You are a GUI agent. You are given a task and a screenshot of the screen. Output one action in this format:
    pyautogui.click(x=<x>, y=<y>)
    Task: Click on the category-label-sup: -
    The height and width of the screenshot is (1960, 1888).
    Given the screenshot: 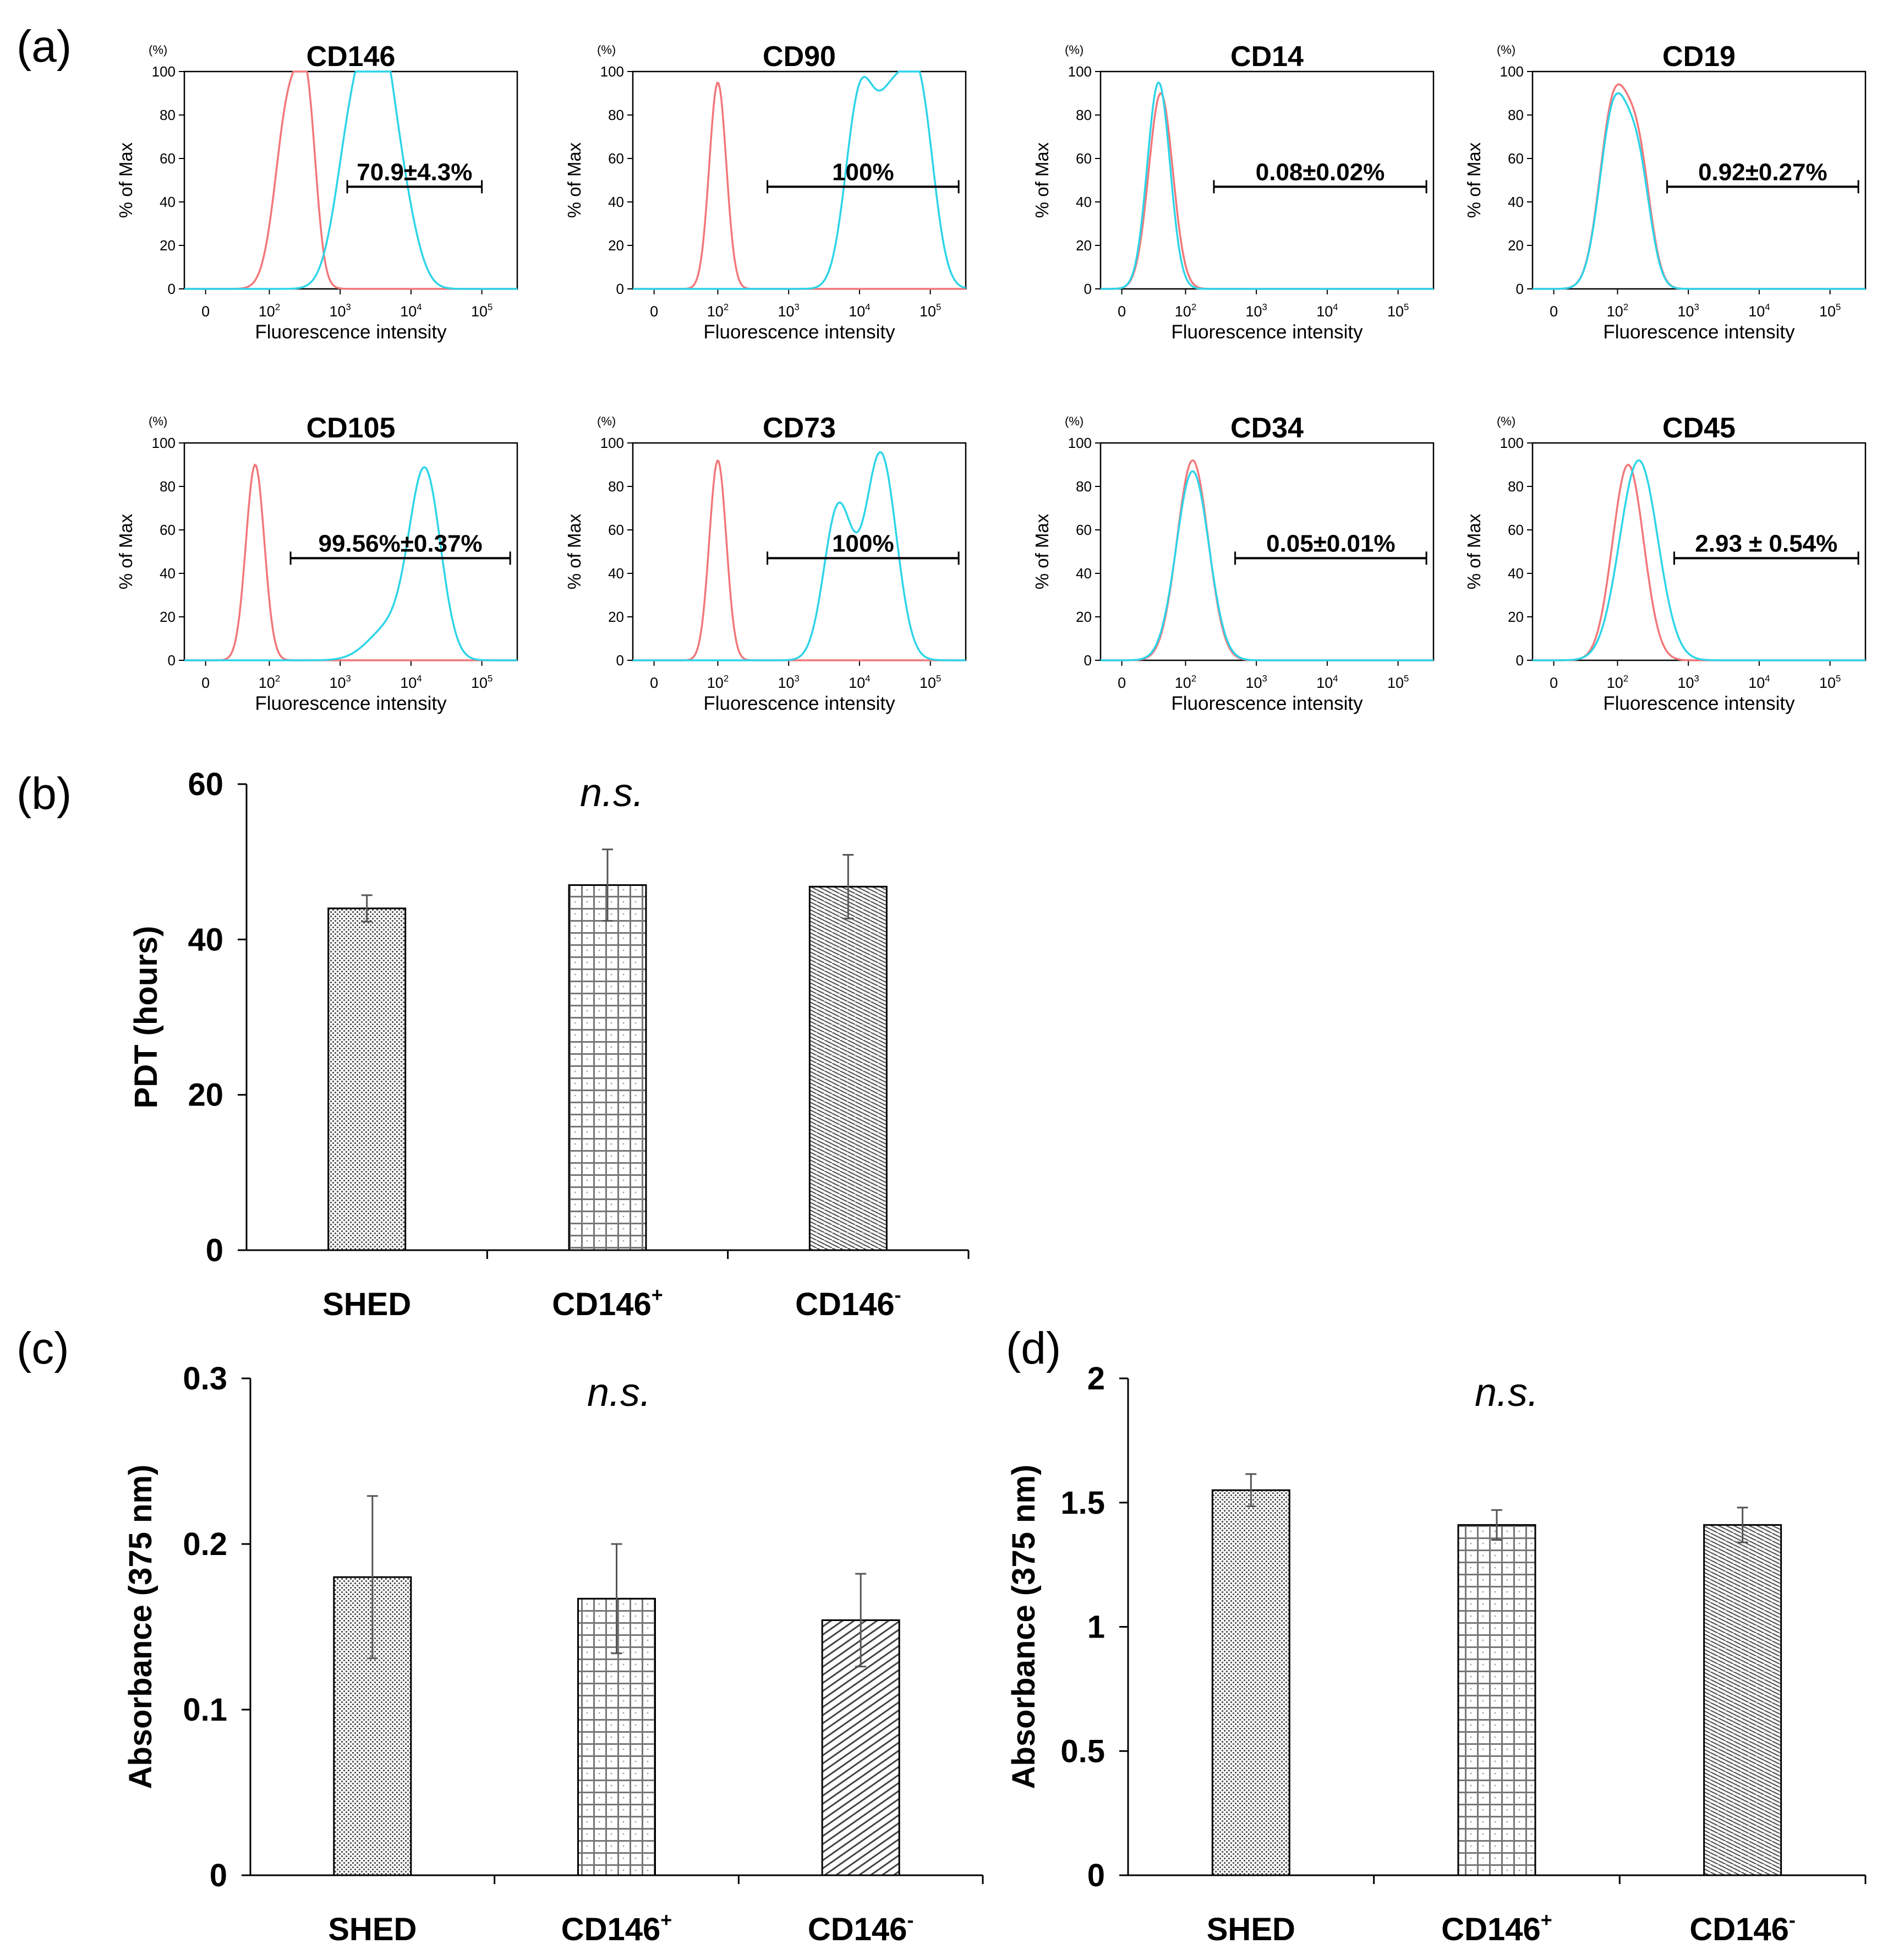 What is the action you would take?
    pyautogui.click(x=898, y=1295)
    